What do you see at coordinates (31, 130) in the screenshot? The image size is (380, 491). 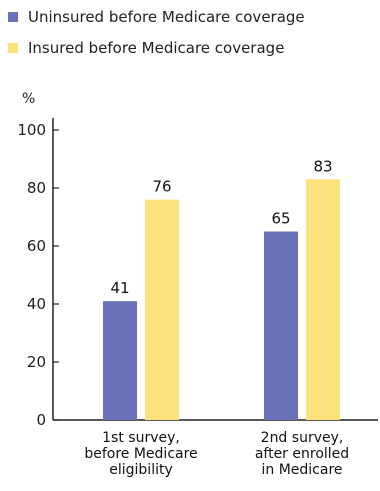 I see `y-tick-label: 100` at bounding box center [31, 130].